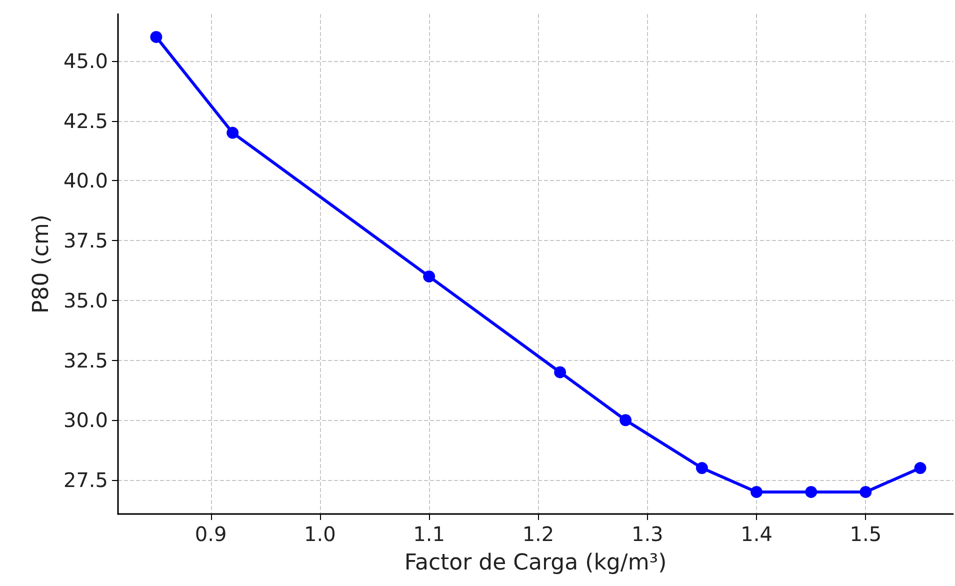  Describe the element at coordinates (210, 534) in the screenshot. I see `x-tick-label: 0.9` at that location.